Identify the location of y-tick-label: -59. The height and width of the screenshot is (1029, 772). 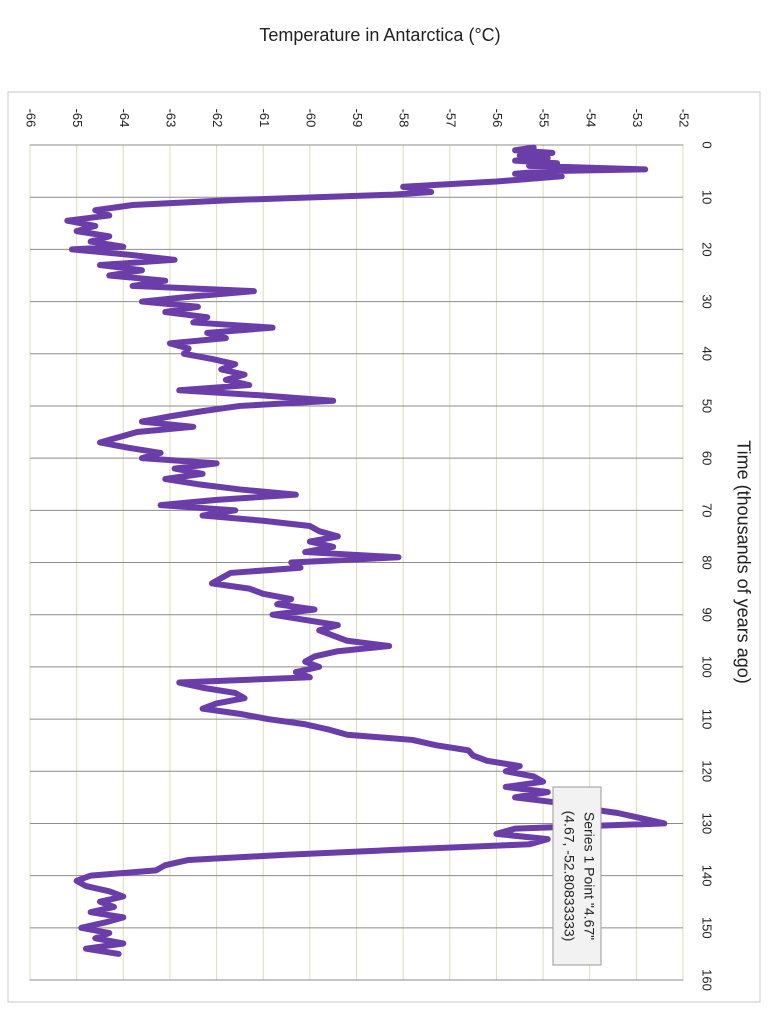
(357, 118).